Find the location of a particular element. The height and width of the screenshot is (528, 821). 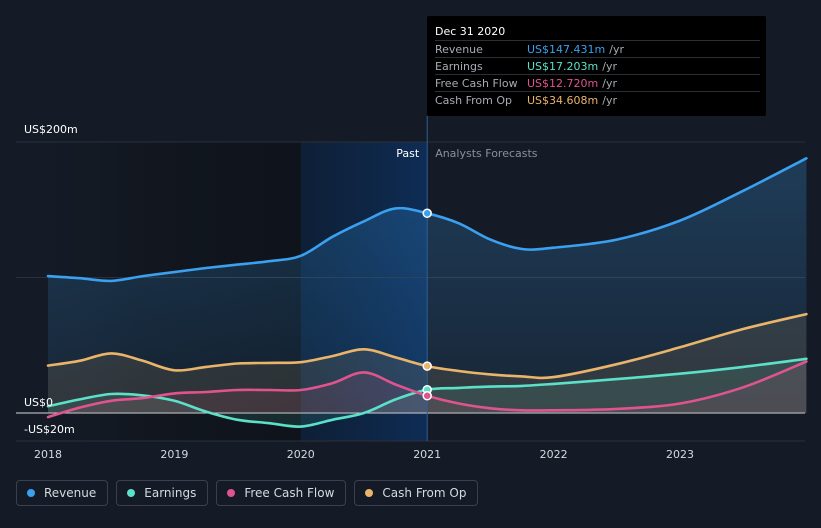

tooltip-value: US$17.203m/yr is located at coordinates (572, 66).